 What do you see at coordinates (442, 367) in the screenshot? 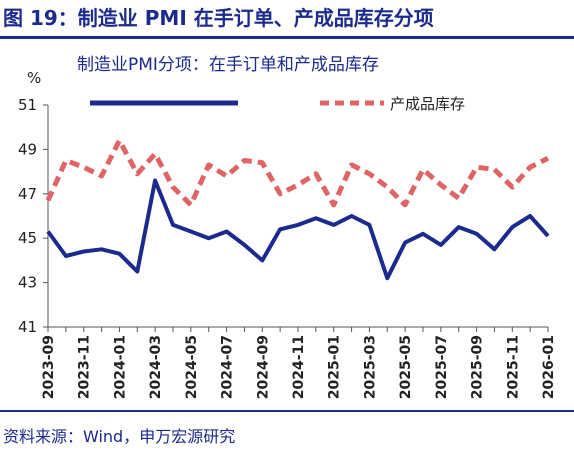
I see `x-tick-label: 2025-07` at bounding box center [442, 367].